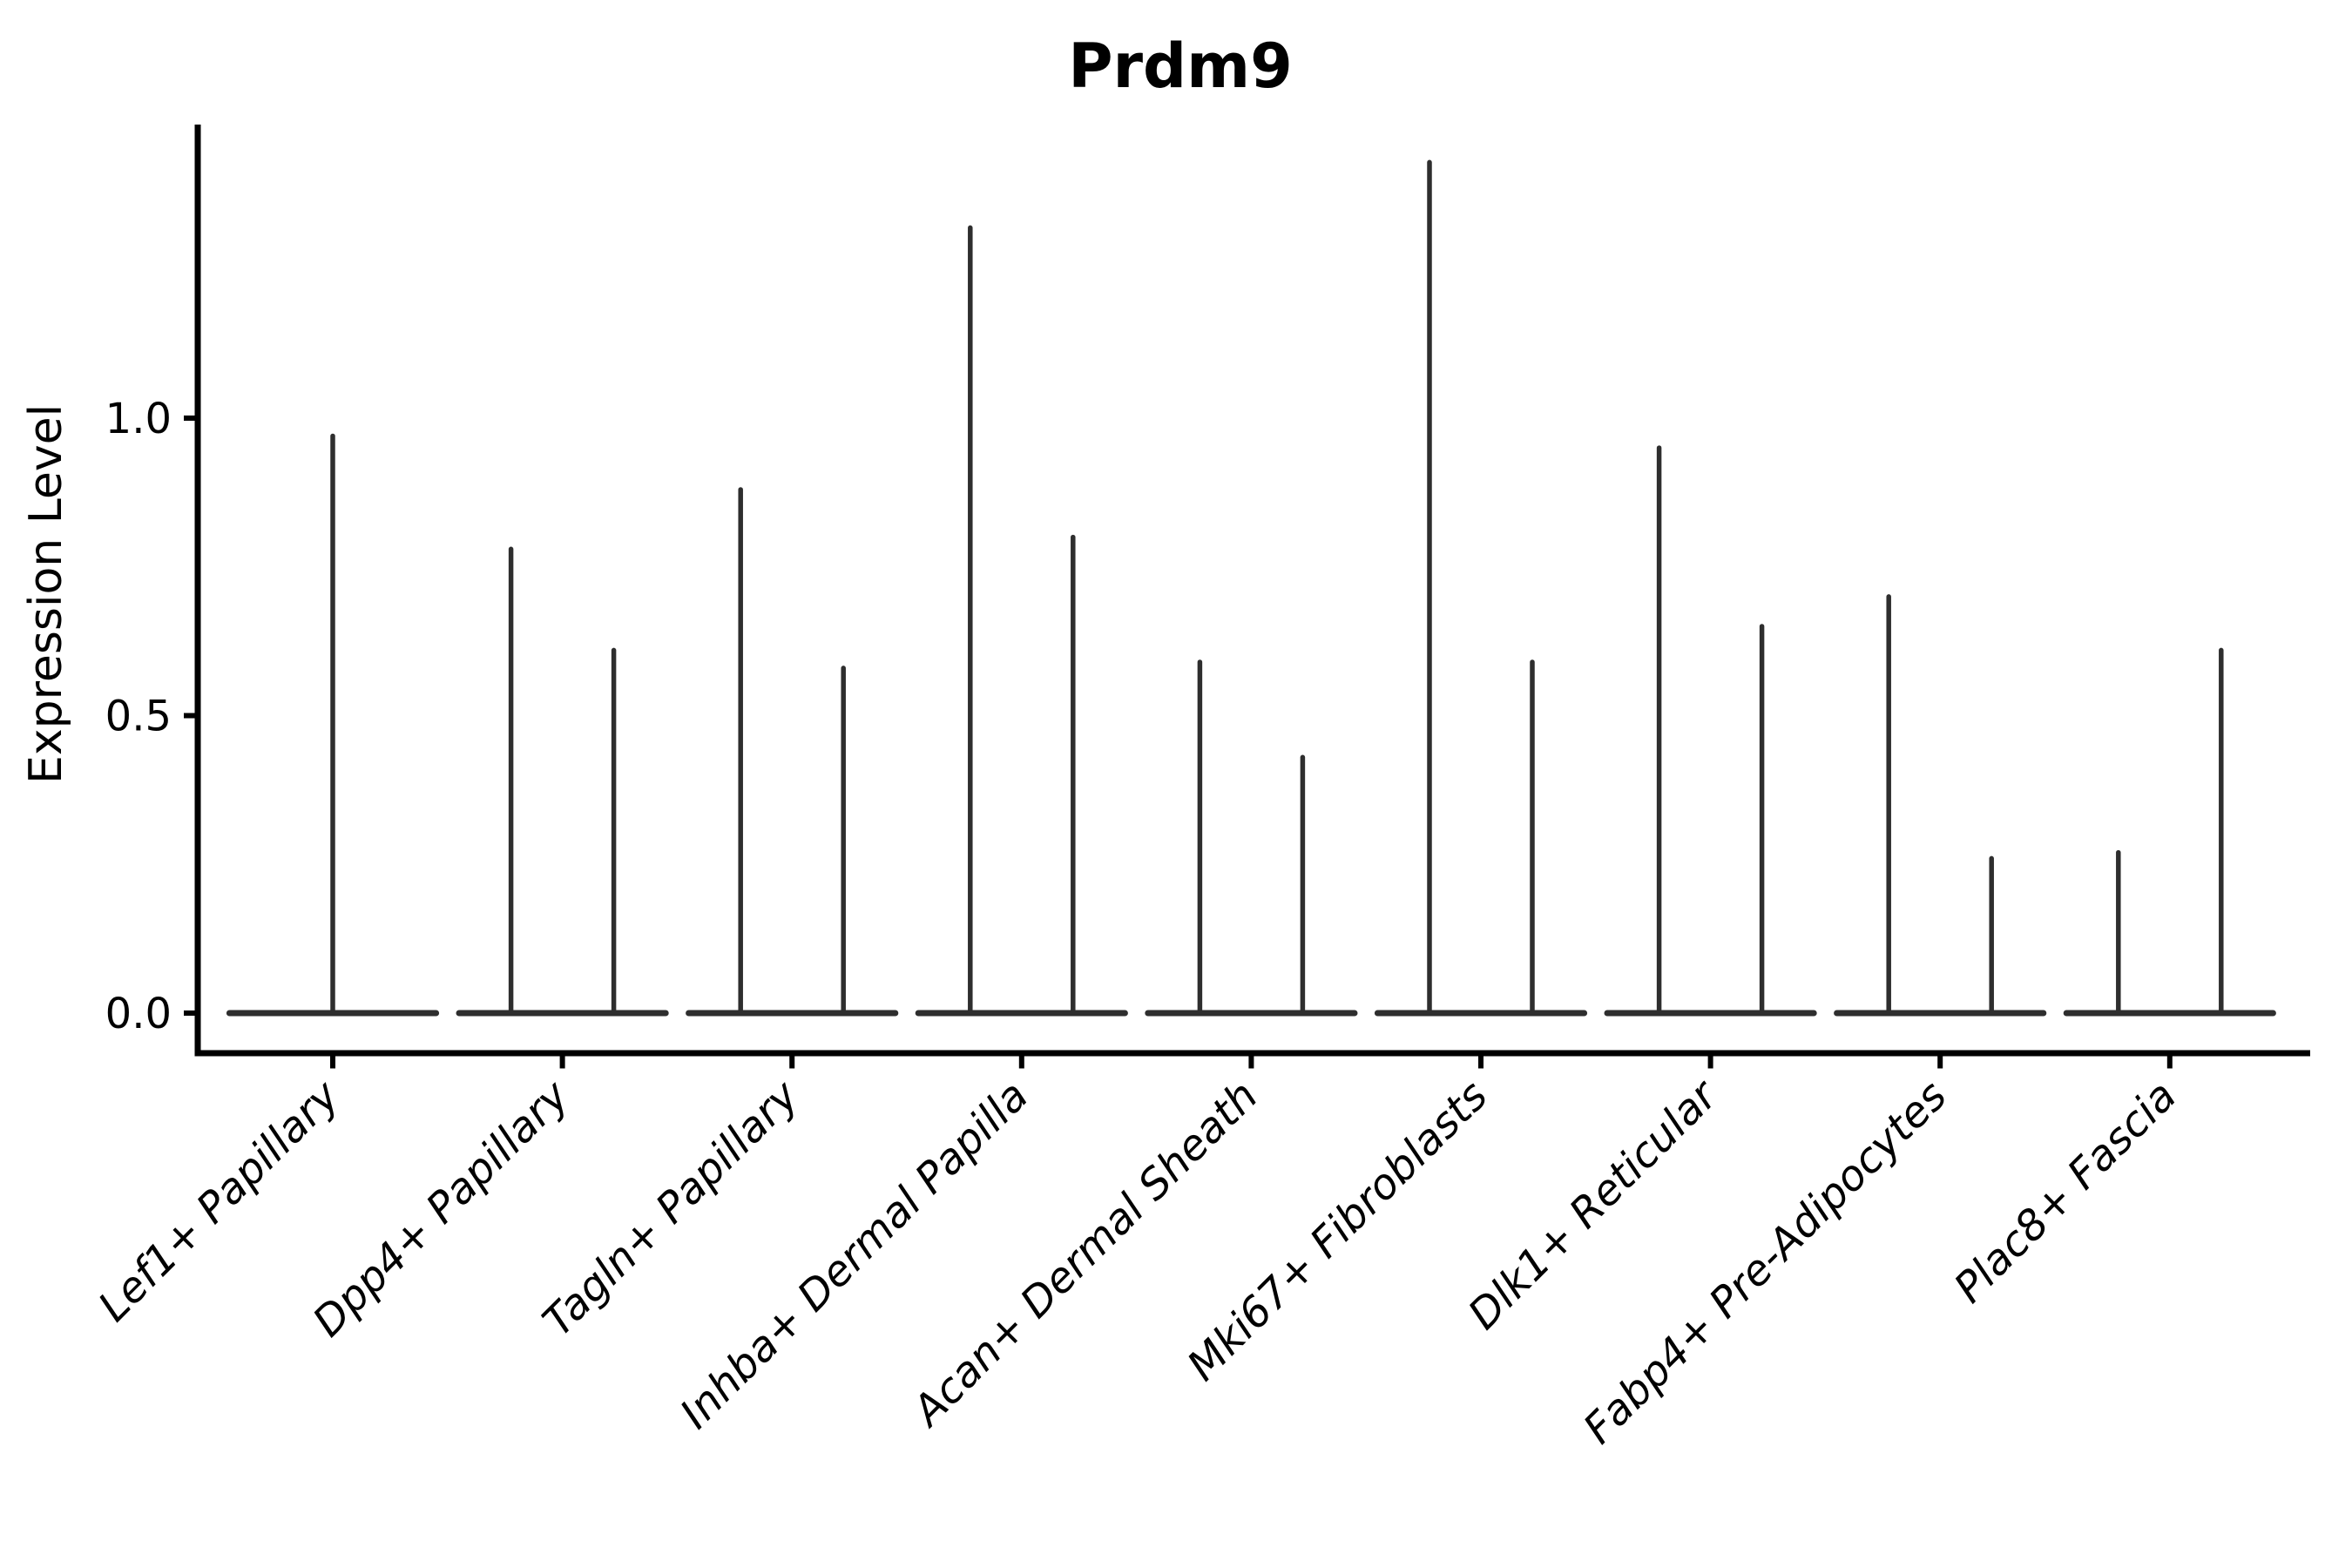  Describe the element at coordinates (670, 1208) in the screenshot. I see `x-tick-label: Tagln+ Papillary` at that location.